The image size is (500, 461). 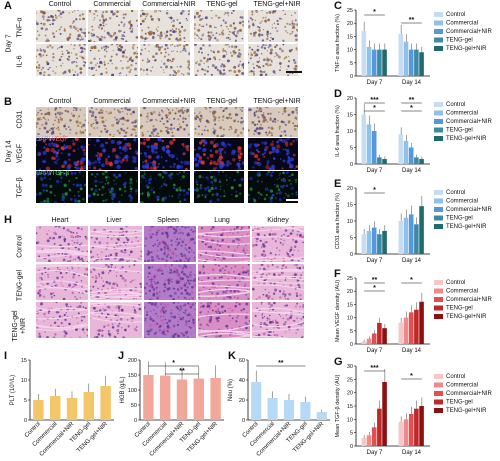 I want to click on legend-label-E-0: Control, so click(x=455, y=193).